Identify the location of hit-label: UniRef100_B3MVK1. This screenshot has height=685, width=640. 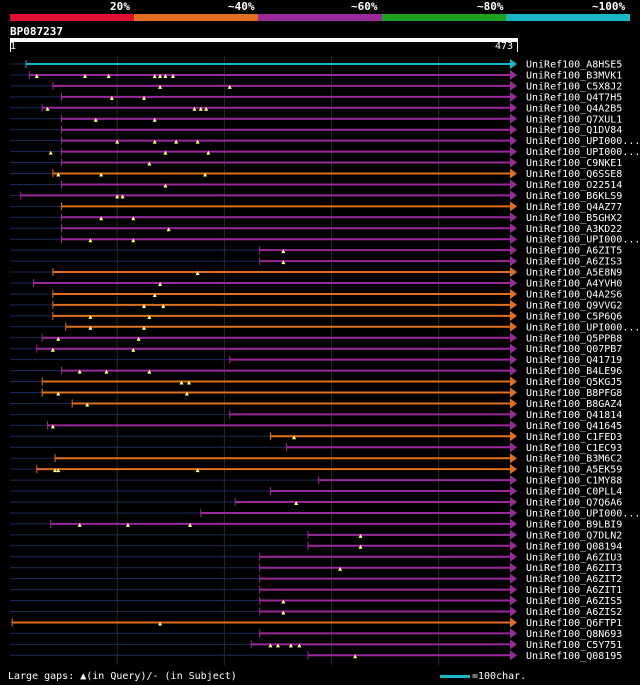
(574, 75).